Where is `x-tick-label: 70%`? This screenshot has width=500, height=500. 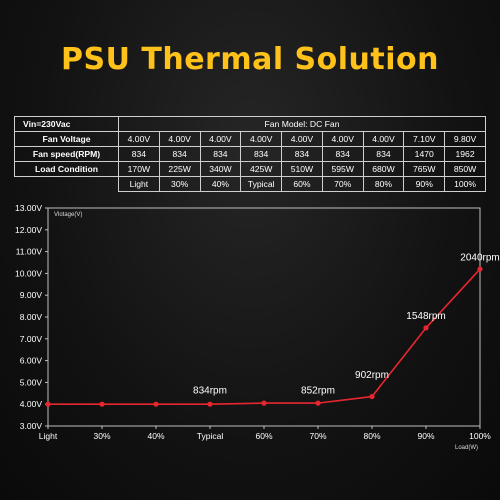
x-tick-label: 70% is located at coordinates (317, 436).